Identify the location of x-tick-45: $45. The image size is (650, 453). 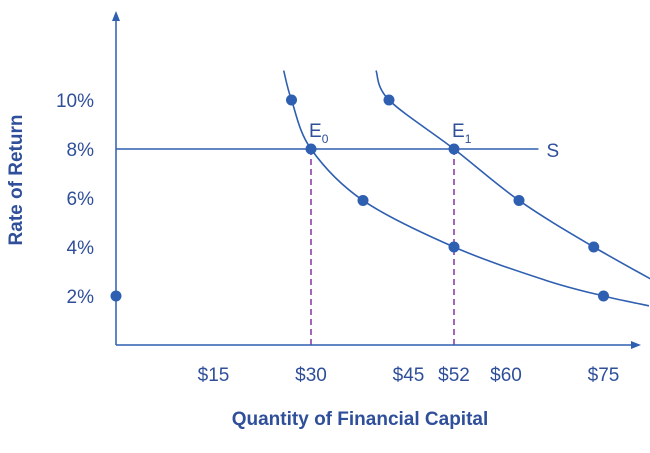
(409, 375).